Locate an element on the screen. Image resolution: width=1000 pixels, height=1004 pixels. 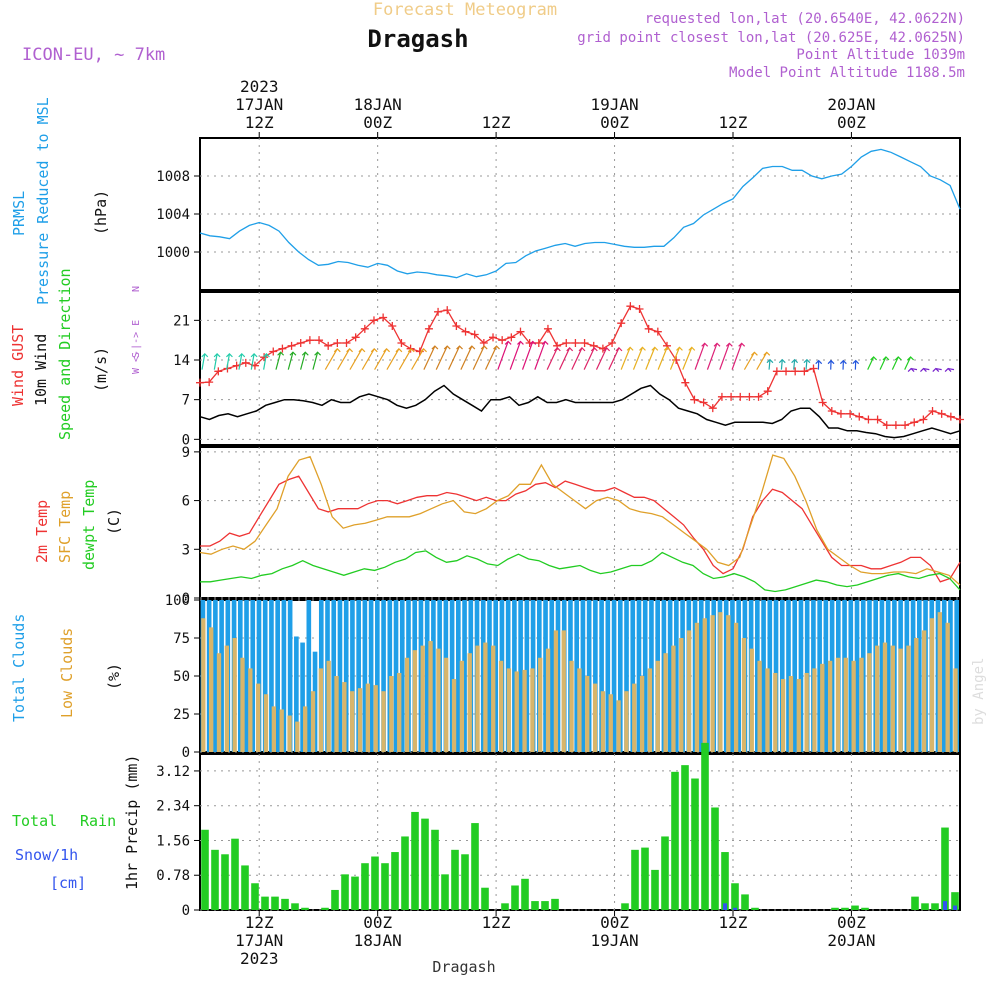
compass-rose: N W <-|-> E S is located at coordinates (136, 330).